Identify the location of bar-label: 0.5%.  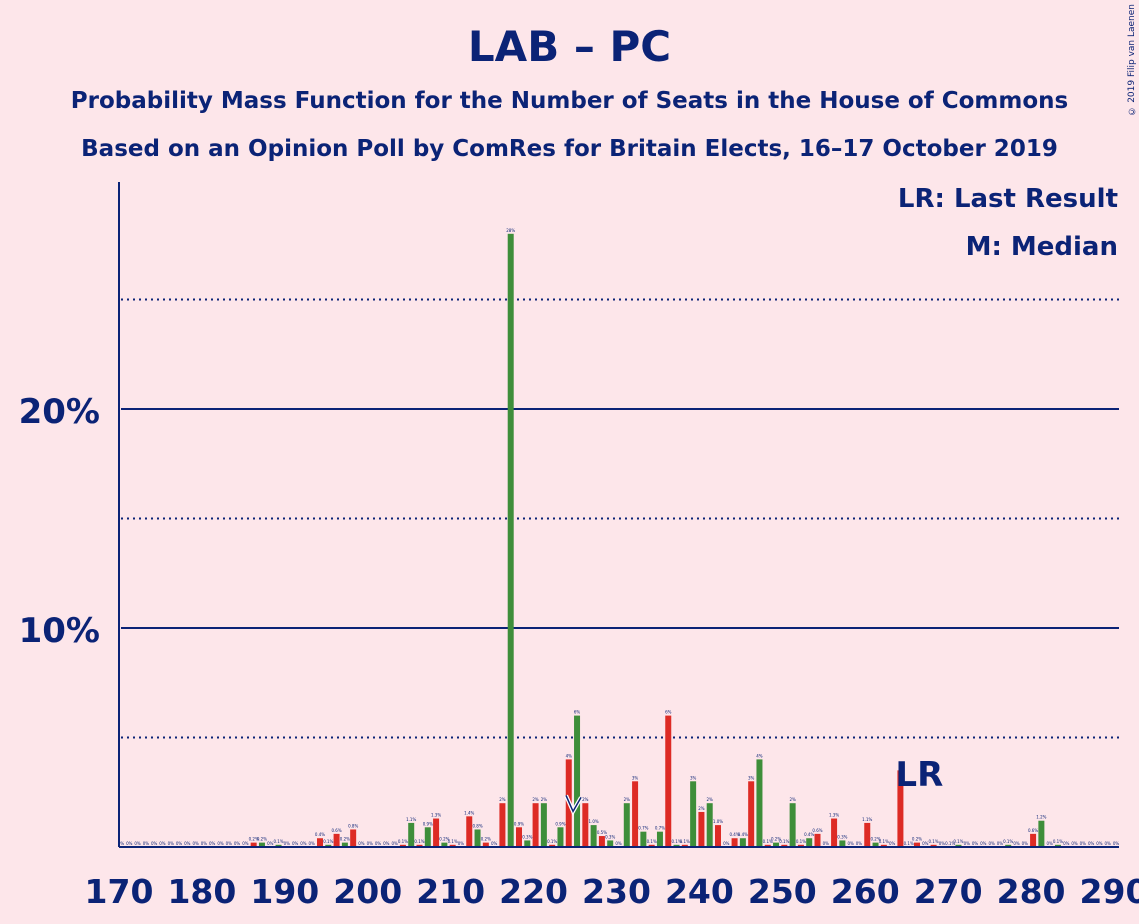
(602, 832).